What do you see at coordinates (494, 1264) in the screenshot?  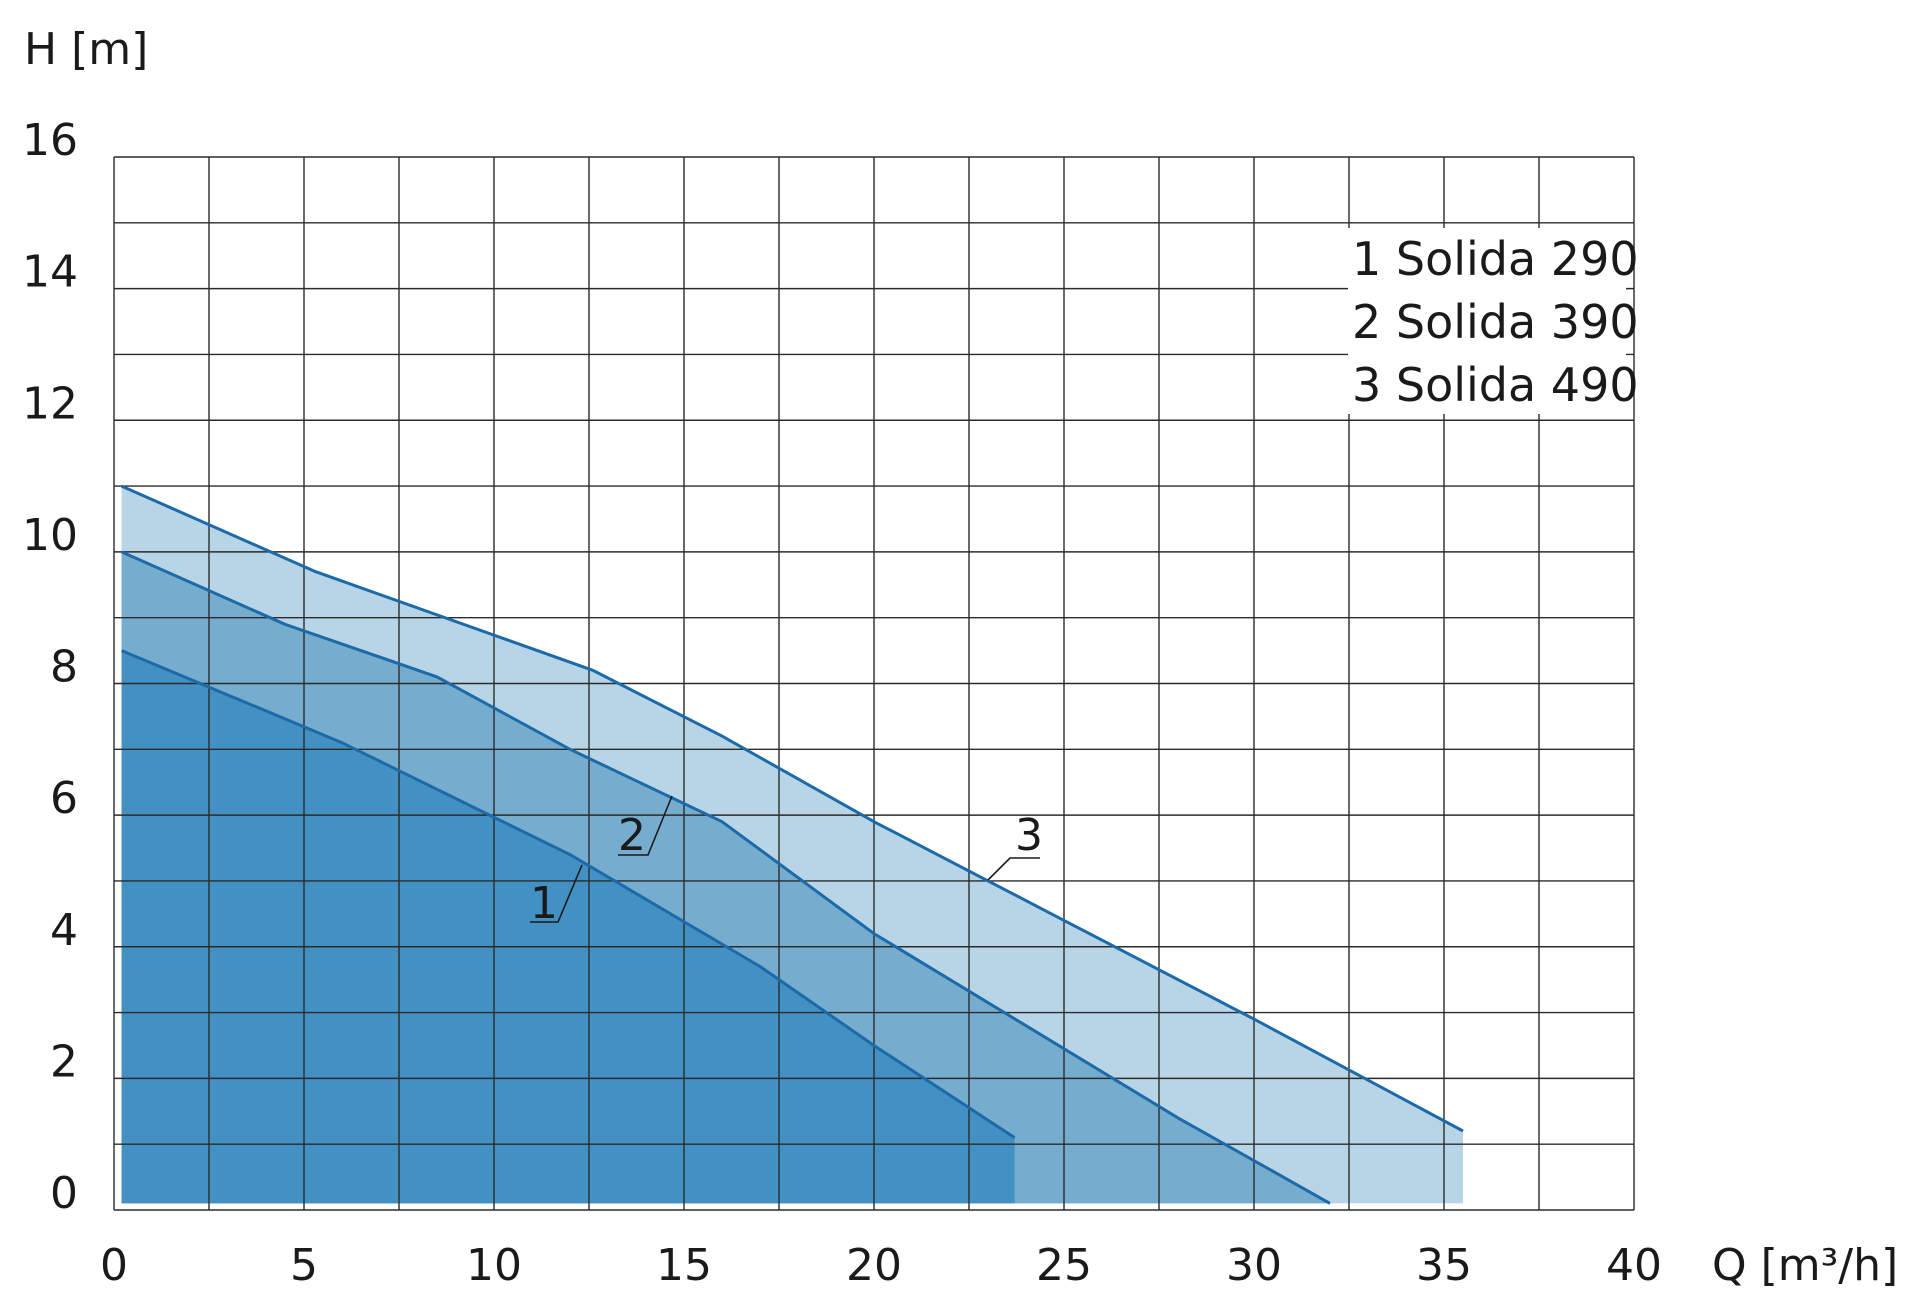 I see `x-tick-label: 10` at bounding box center [494, 1264].